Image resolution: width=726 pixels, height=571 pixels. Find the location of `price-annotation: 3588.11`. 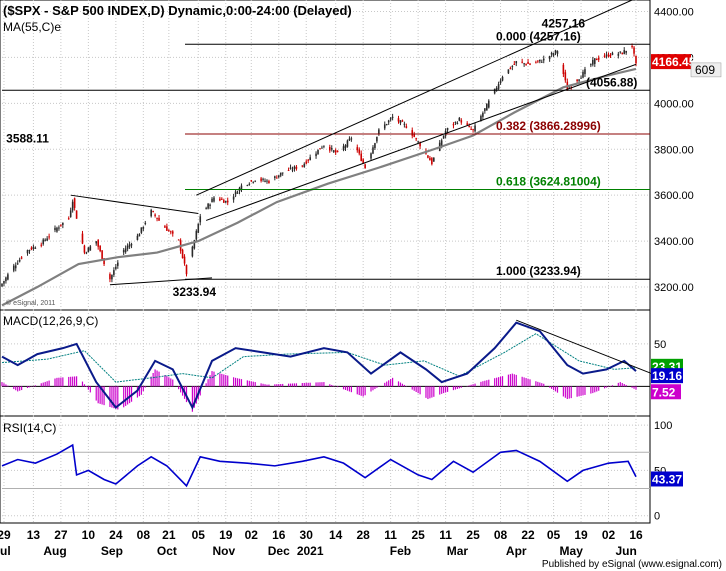

price-annotation: 3588.11 is located at coordinates (27, 138).